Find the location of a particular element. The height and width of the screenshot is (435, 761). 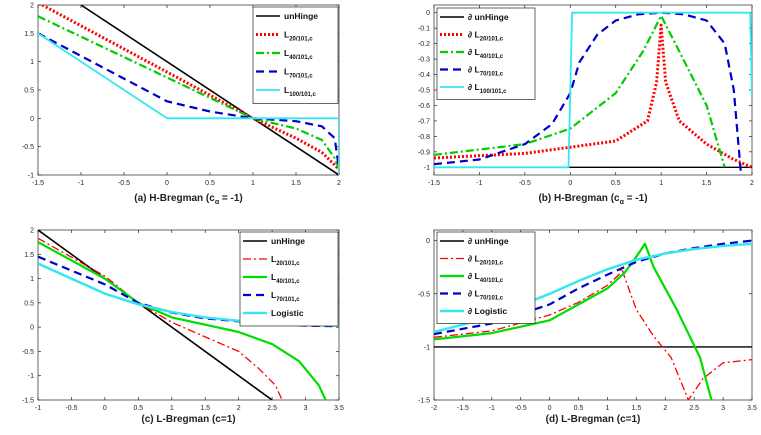

legend-label-main: unHinge is located at coordinates (288, 241).